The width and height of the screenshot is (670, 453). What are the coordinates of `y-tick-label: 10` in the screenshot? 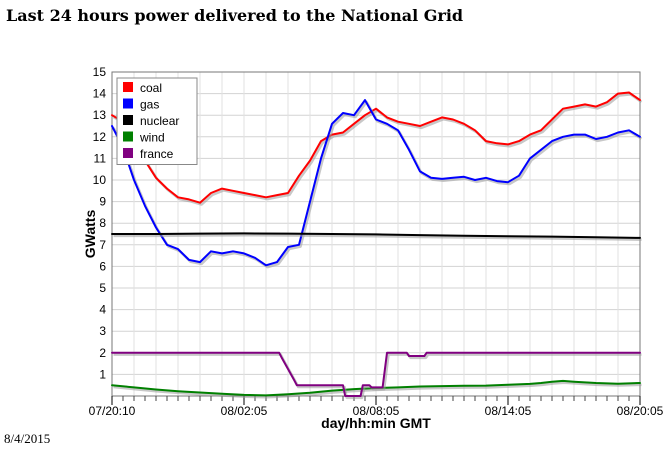 It's located at (100, 180).